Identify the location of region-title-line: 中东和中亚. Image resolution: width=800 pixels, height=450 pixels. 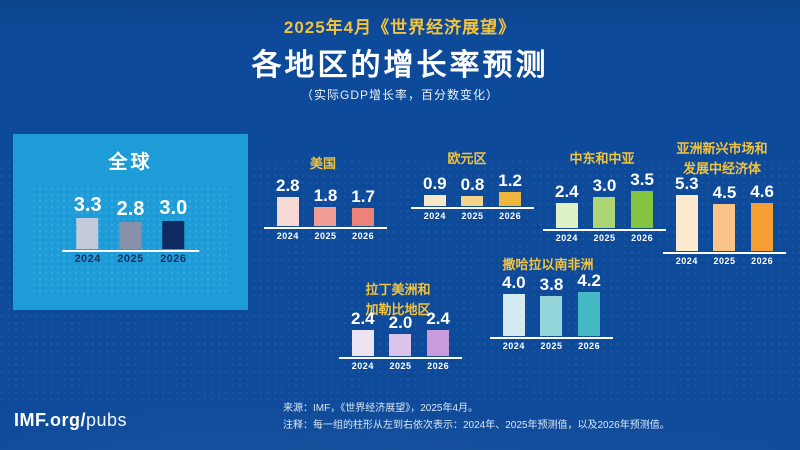
(602, 158).